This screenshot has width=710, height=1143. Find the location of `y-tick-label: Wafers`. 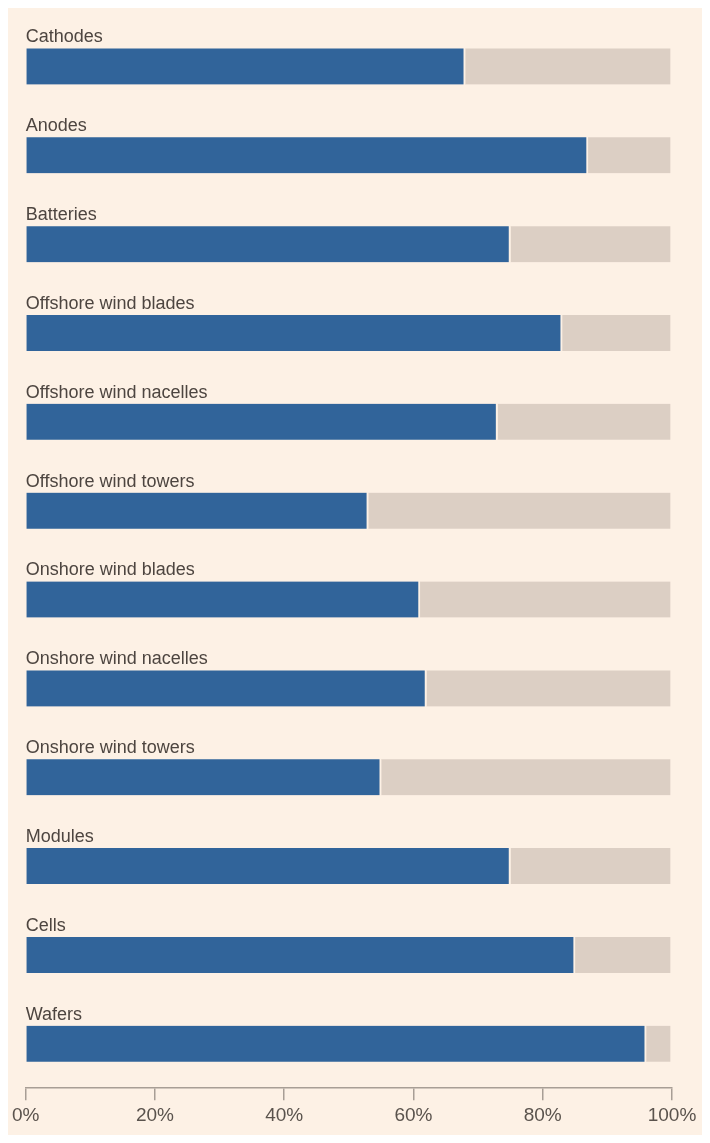

y-tick-label: Wafers is located at coordinates (54, 1013).